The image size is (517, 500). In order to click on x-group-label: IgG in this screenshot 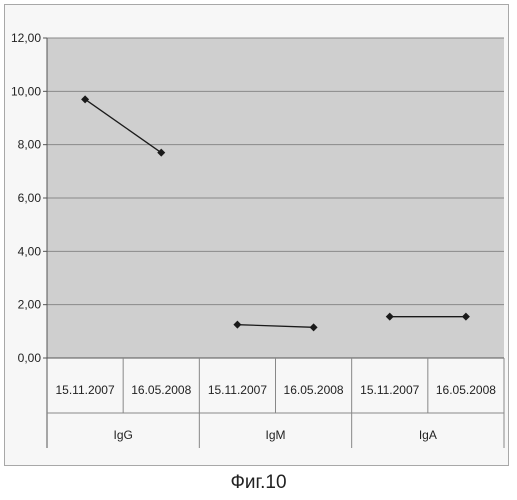, I will do `click(122, 435)`.